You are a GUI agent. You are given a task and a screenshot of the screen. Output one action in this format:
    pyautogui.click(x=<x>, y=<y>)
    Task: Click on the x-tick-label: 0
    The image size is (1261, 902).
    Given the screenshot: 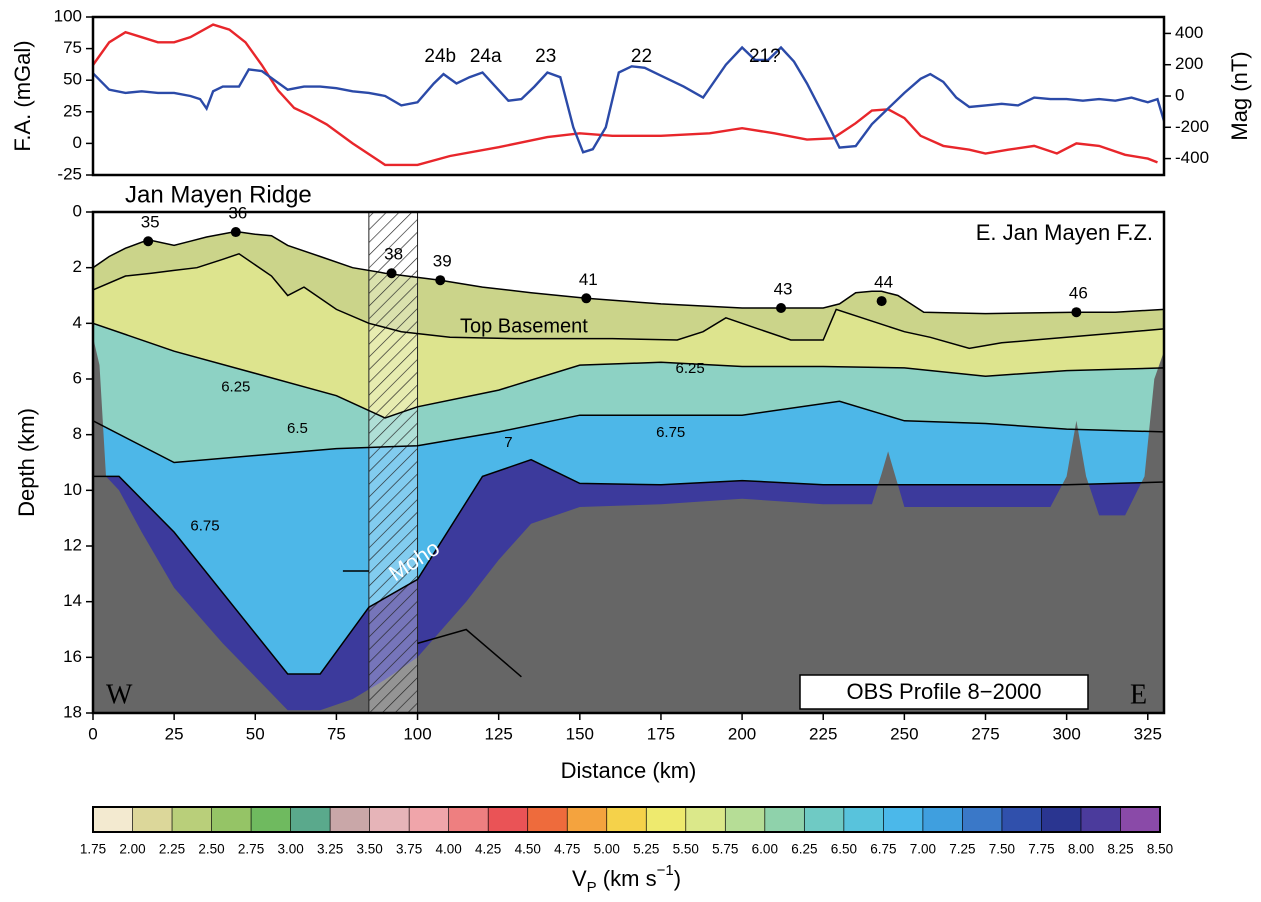 What is the action you would take?
    pyautogui.click(x=92, y=733)
    